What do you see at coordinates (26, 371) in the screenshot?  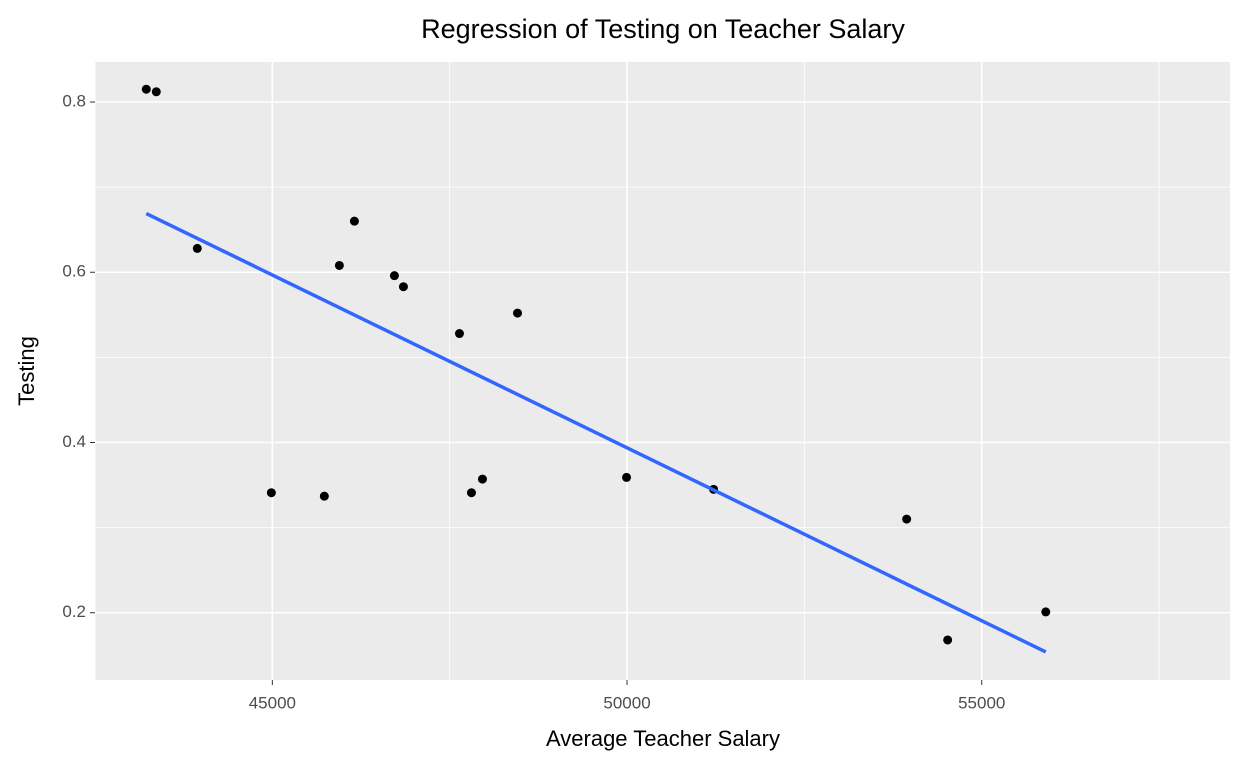 I see `y-axis-title: Testing` at bounding box center [26, 371].